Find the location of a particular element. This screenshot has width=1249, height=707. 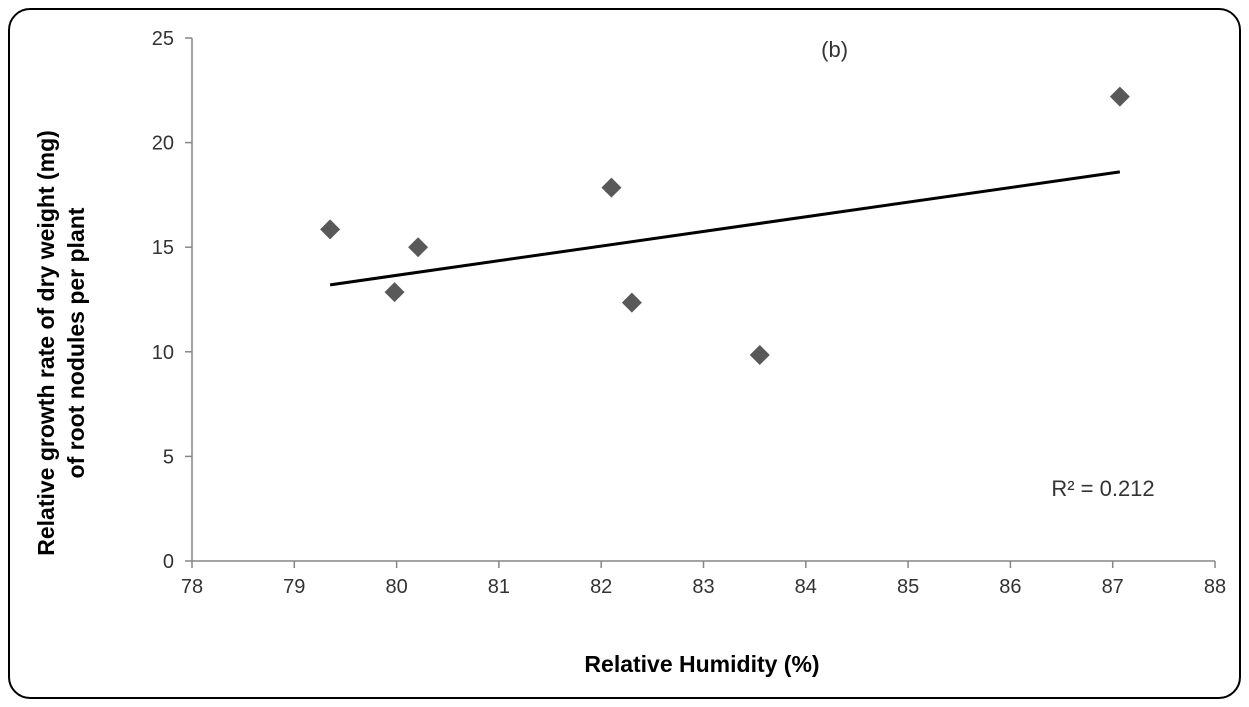

x-axis: 78 79 80 81 82 83 84 85 86 87 88 is located at coordinates (703, 579).